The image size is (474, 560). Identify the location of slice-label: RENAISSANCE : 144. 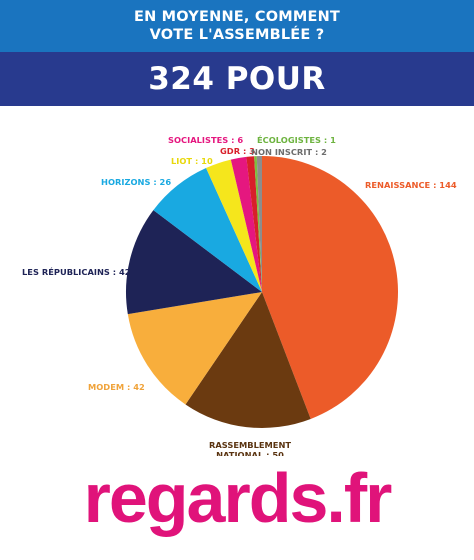
(411, 185).